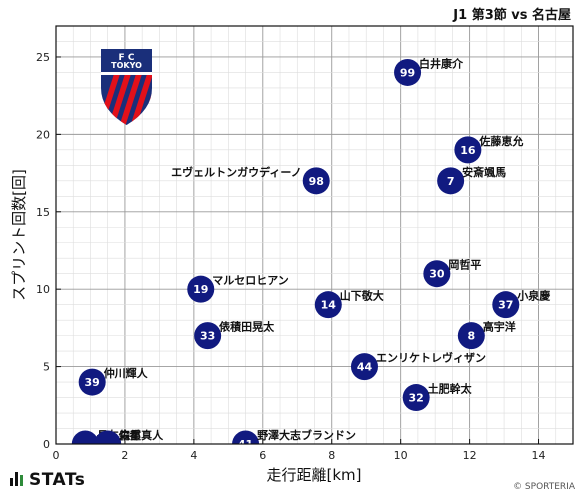  What do you see at coordinates (533, 296) in the screenshot?
I see `player-name: 小泉慶` at bounding box center [533, 296].